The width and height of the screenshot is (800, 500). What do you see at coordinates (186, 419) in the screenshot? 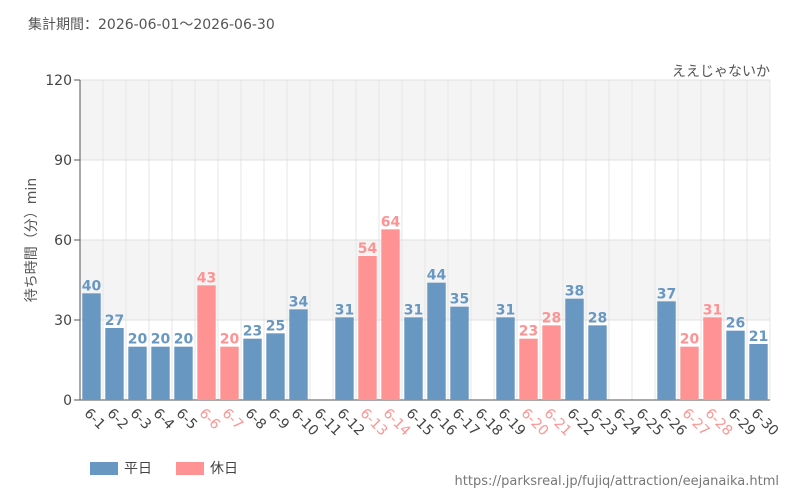
I see `x-tick-label-6-5: 6-5` at bounding box center [186, 419].